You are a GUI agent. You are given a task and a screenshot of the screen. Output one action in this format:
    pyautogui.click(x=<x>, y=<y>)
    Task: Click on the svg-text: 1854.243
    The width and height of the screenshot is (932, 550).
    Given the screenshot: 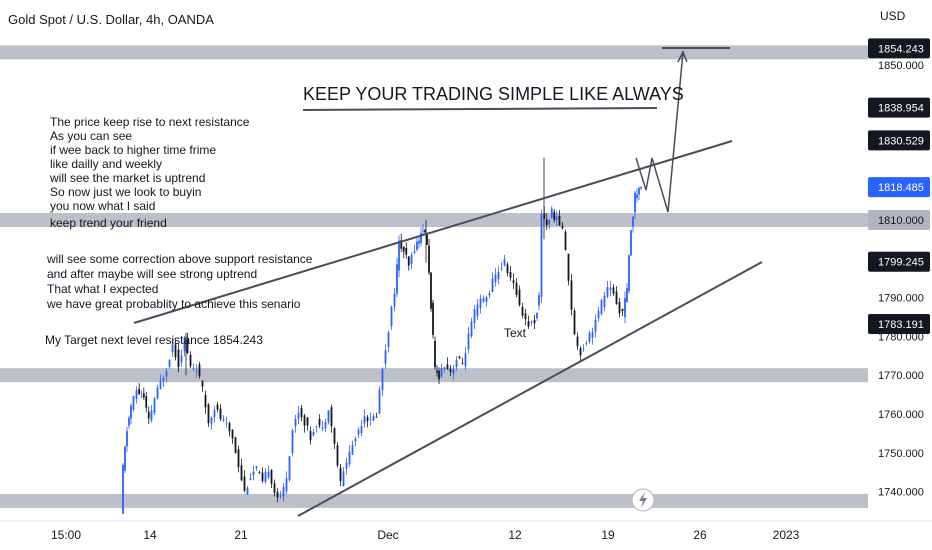 What is the action you would take?
    pyautogui.click(x=901, y=49)
    